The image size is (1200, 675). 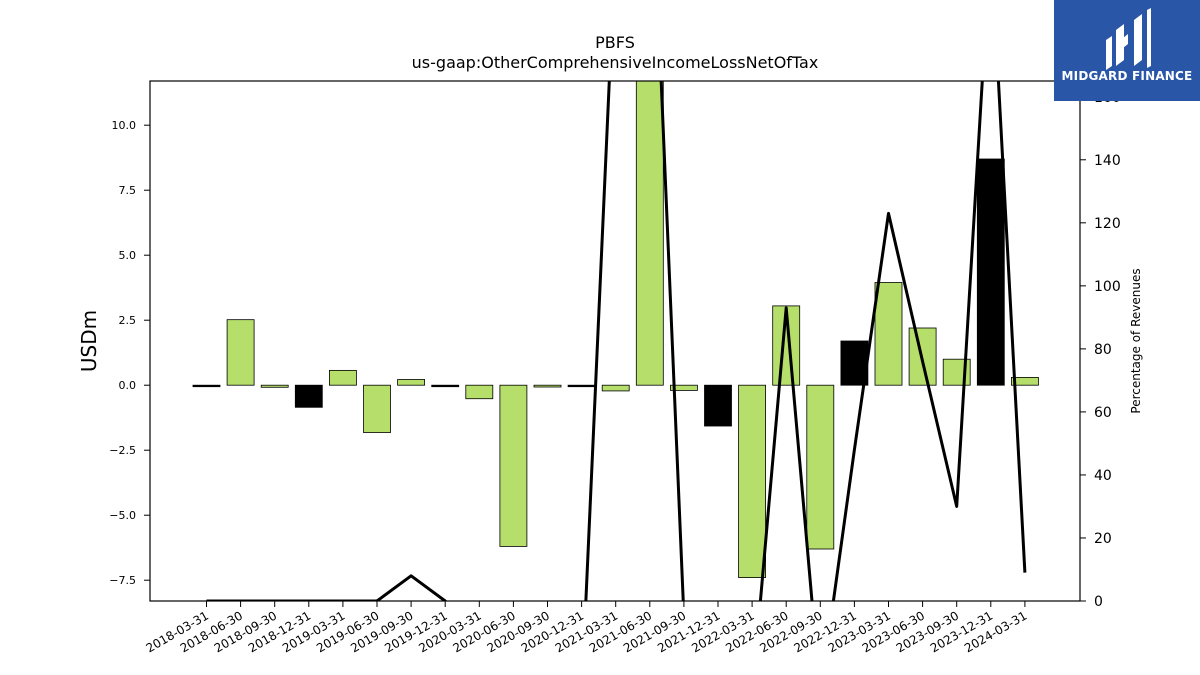 What do you see at coordinates (1103, 350) in the screenshot?
I see `y2-tick-label: 80` at bounding box center [1103, 350].